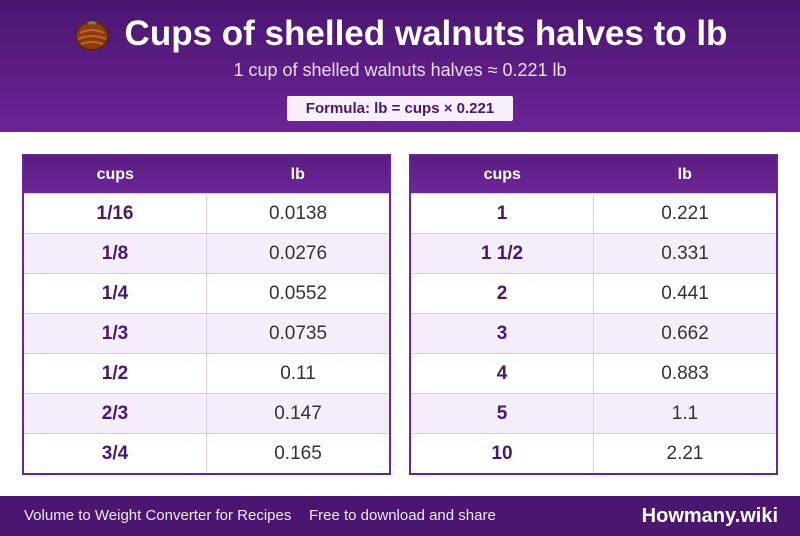  What do you see at coordinates (298, 373) in the screenshot?
I see `lb-cell: 0.11` at bounding box center [298, 373].